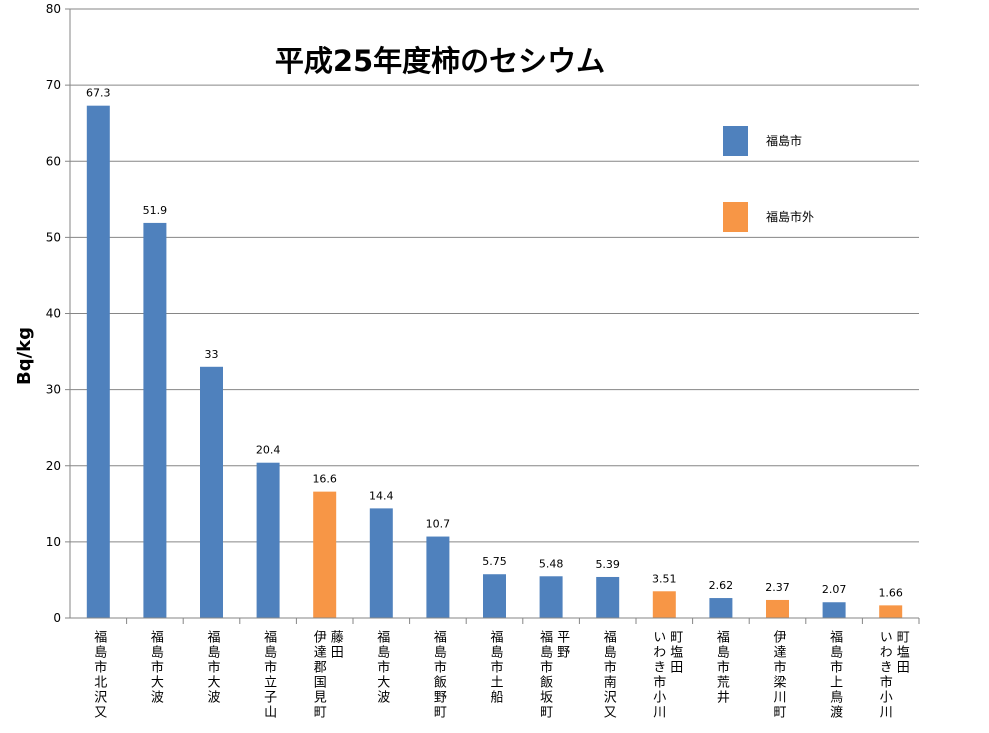 Image resolution: width=989 pixels, height=733 pixels. I want to click on category-label-9-line-0: 福島市南沢又, so click(608, 675).